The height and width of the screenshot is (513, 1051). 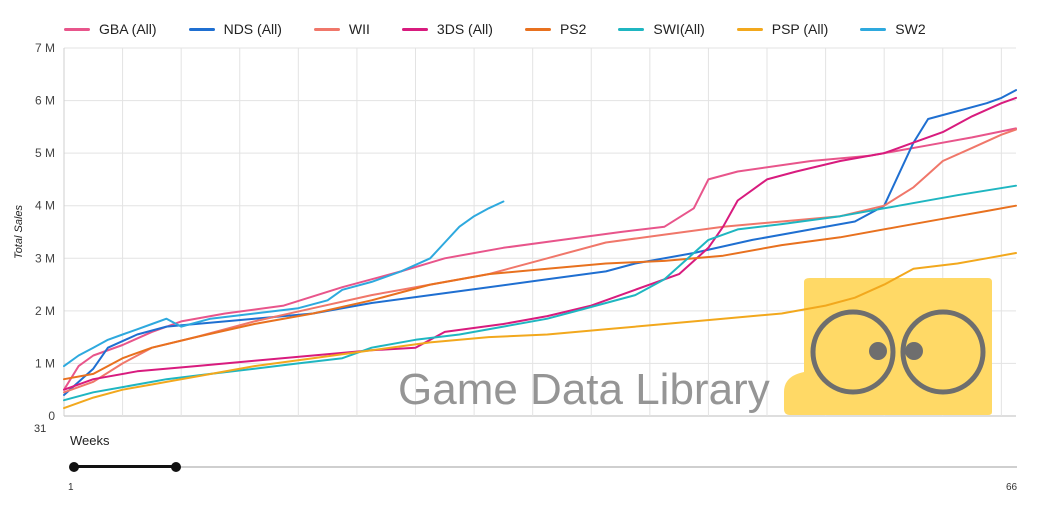 I want to click on legend-item: NDS (All), so click(x=235, y=29).